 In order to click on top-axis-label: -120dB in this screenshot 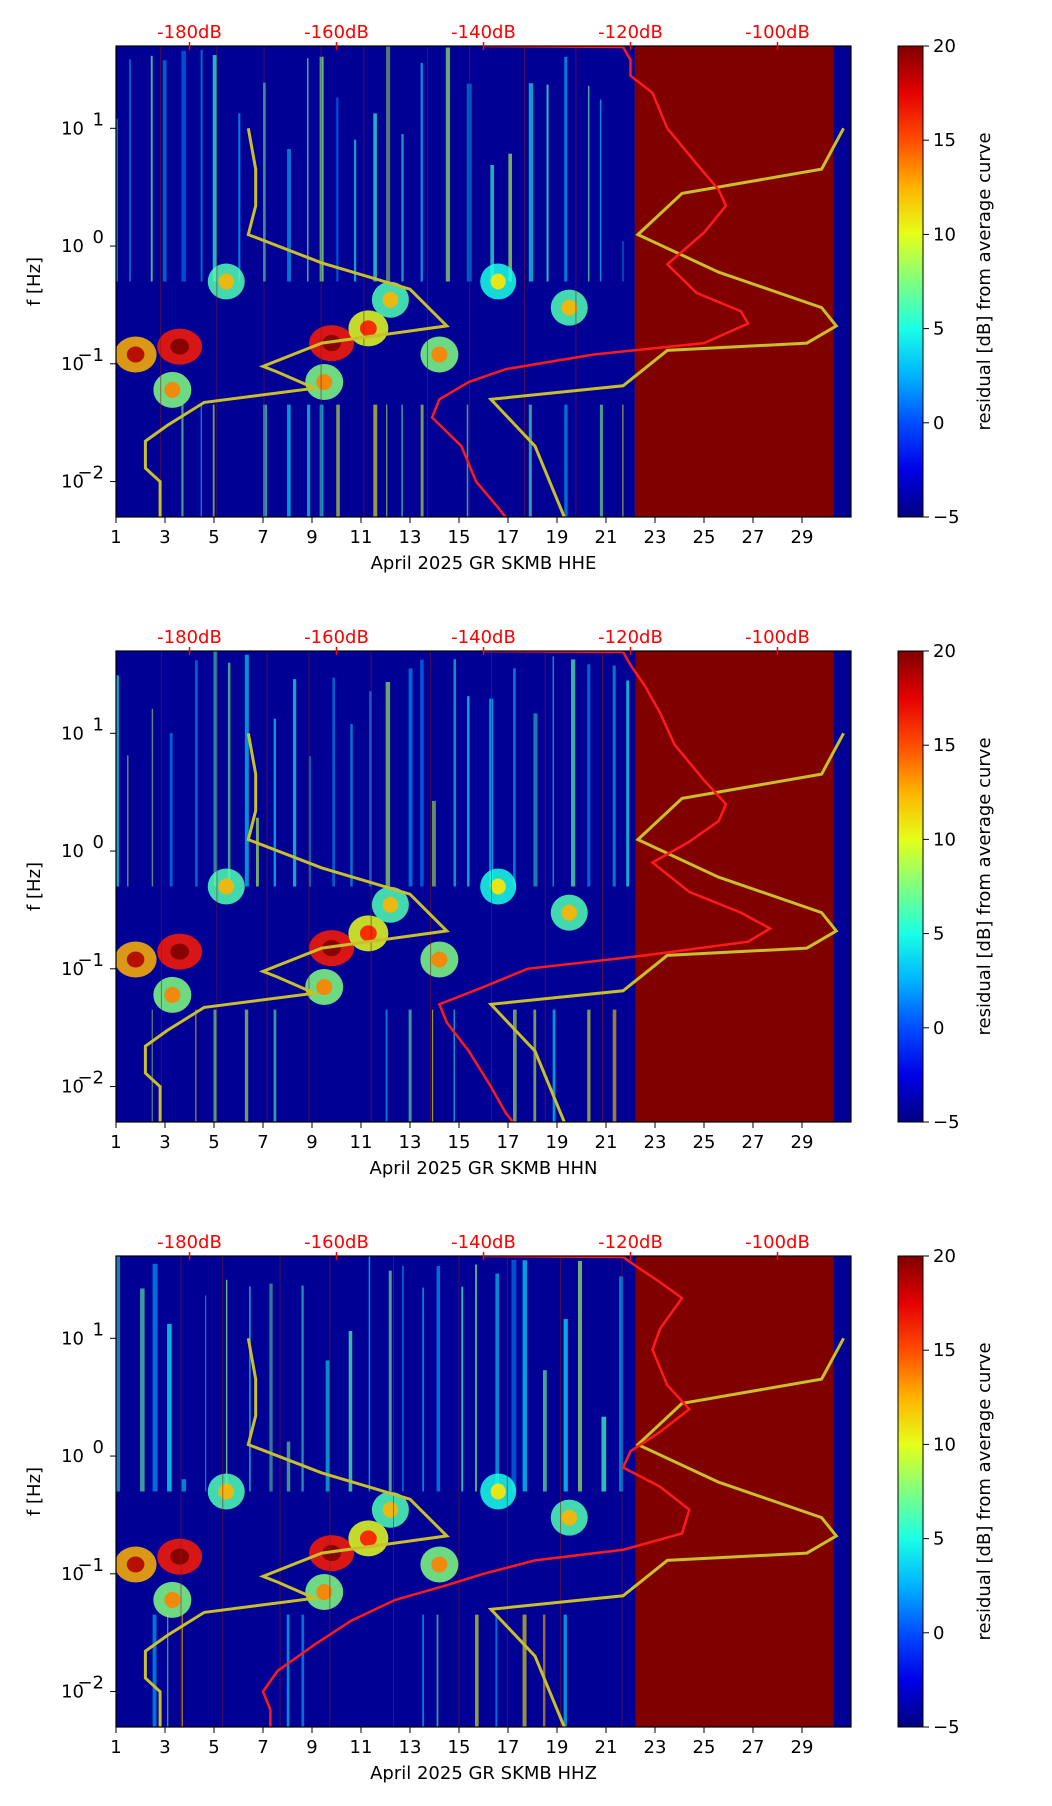, I will do `click(630, 32)`.